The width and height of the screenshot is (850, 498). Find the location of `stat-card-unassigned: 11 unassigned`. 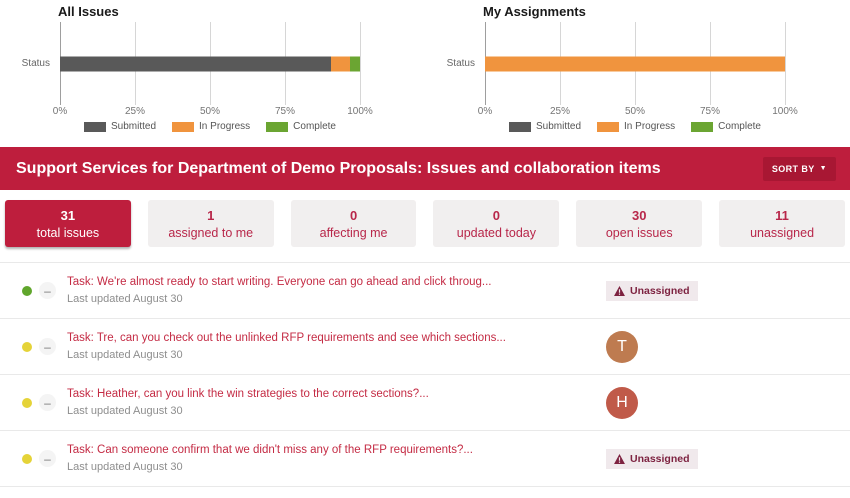

stat-card-unassigned: 11 unassigned is located at coordinates (782, 223).